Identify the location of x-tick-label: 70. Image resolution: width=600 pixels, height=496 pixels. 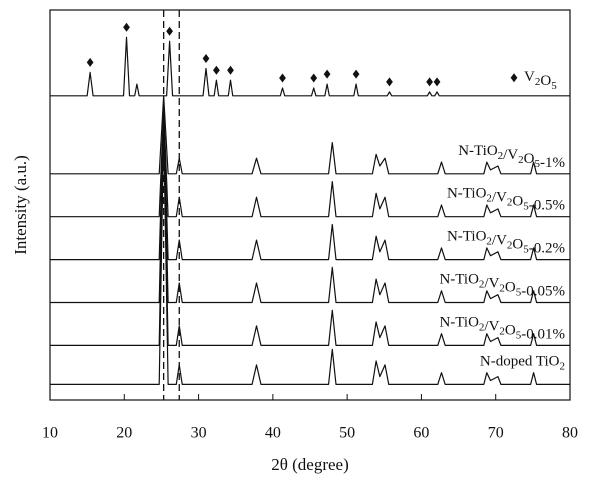
(496, 433).